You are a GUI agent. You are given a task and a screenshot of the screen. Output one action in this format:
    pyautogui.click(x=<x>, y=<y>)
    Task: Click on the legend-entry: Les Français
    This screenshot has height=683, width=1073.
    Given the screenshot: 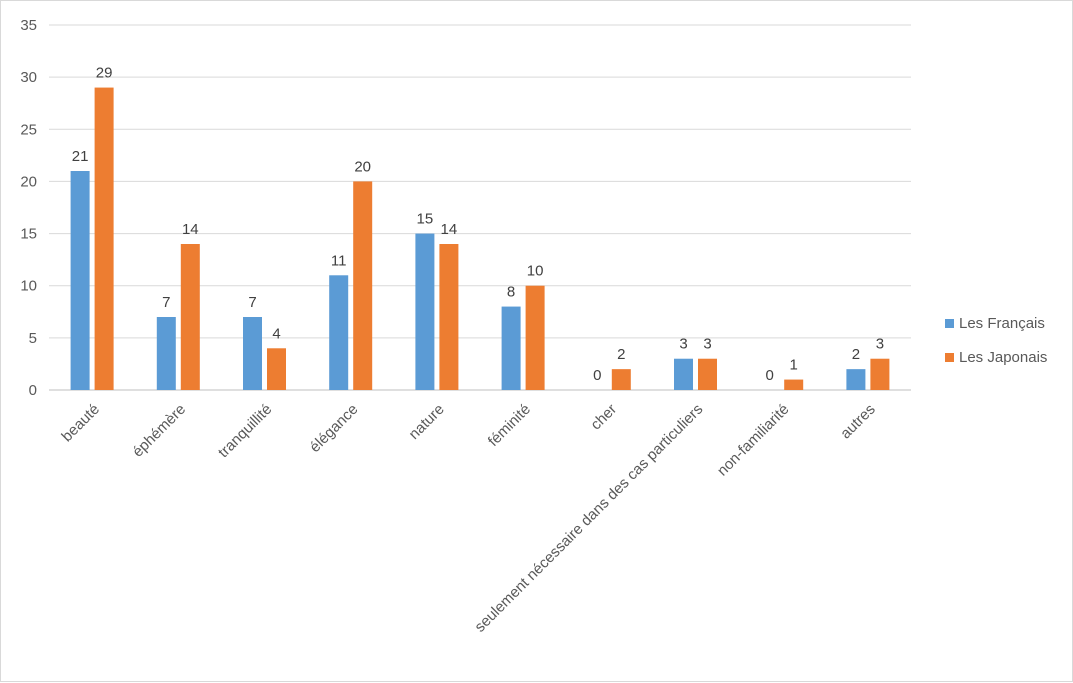 What is the action you would take?
    pyautogui.click(x=1002, y=323)
    